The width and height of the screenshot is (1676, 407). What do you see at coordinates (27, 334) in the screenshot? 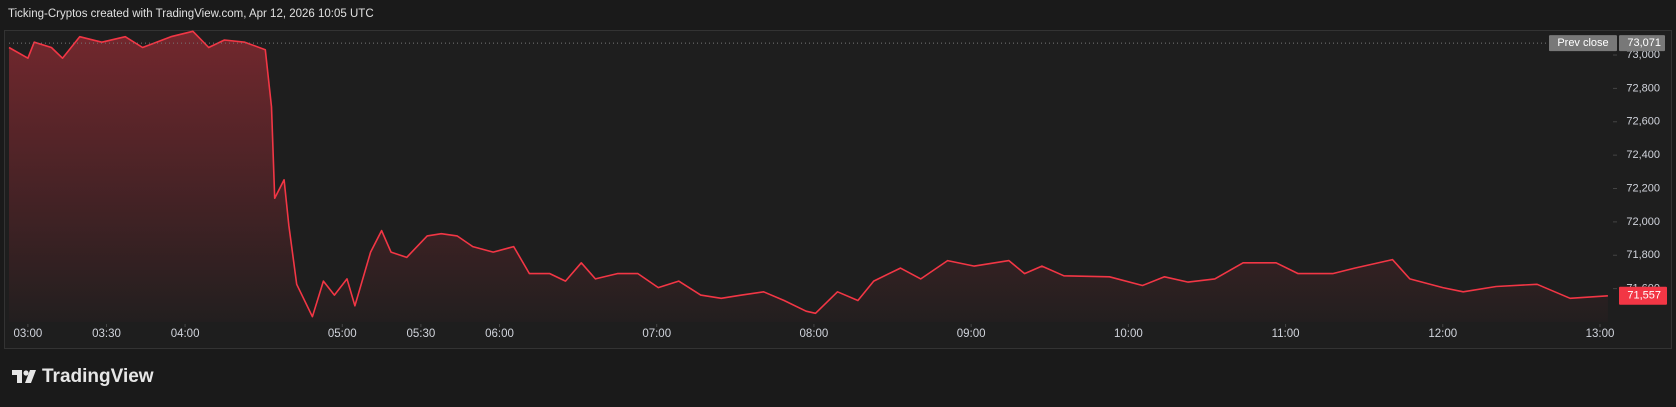
I see `x-tick-label: 03:00` at bounding box center [27, 334].